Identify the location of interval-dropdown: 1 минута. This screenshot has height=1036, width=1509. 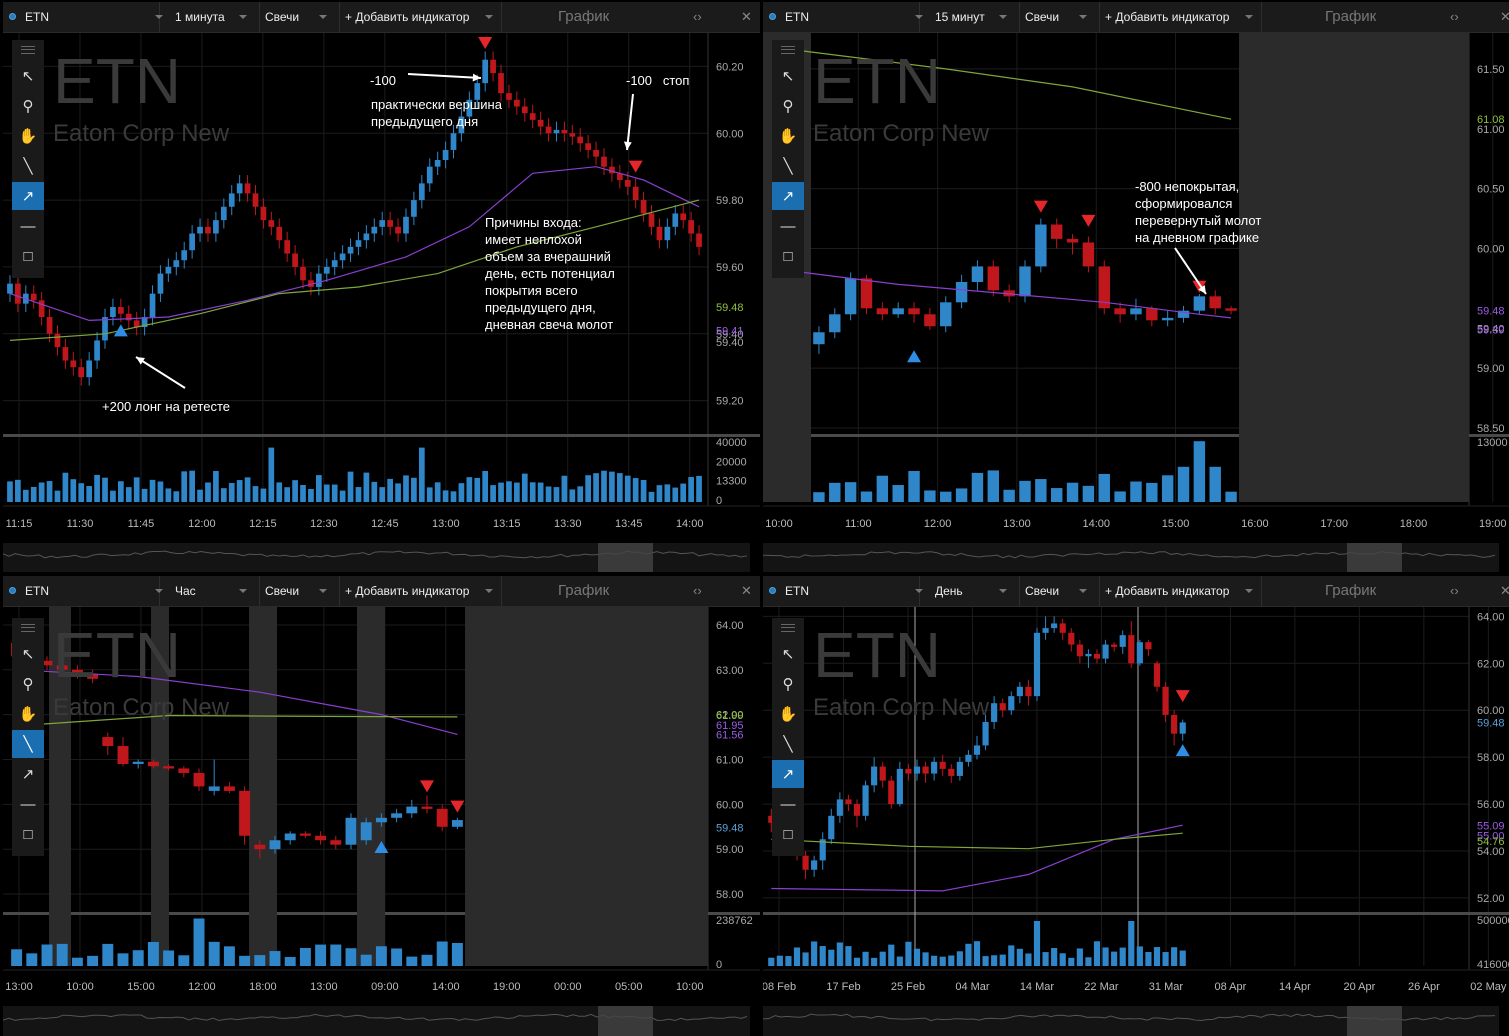
(214, 17).